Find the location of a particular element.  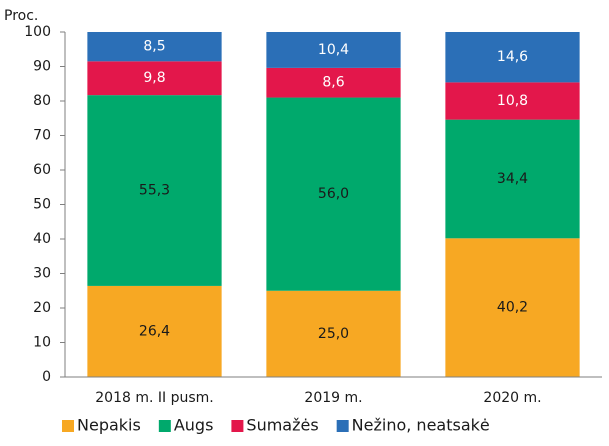

y-tick-label: 40 is located at coordinates (42, 239).